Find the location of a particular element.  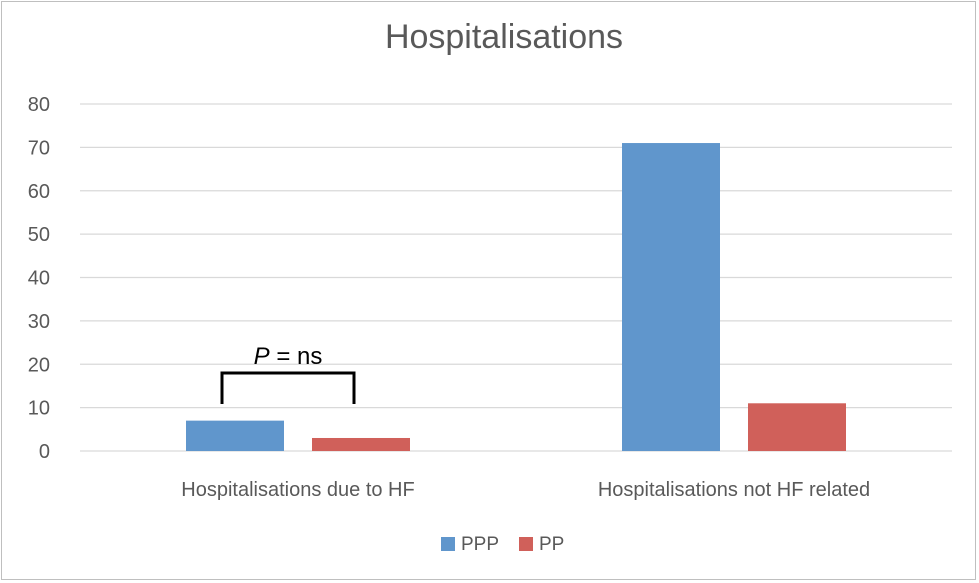

x-category-label: Hospitalisations not HF related is located at coordinates (734, 490).